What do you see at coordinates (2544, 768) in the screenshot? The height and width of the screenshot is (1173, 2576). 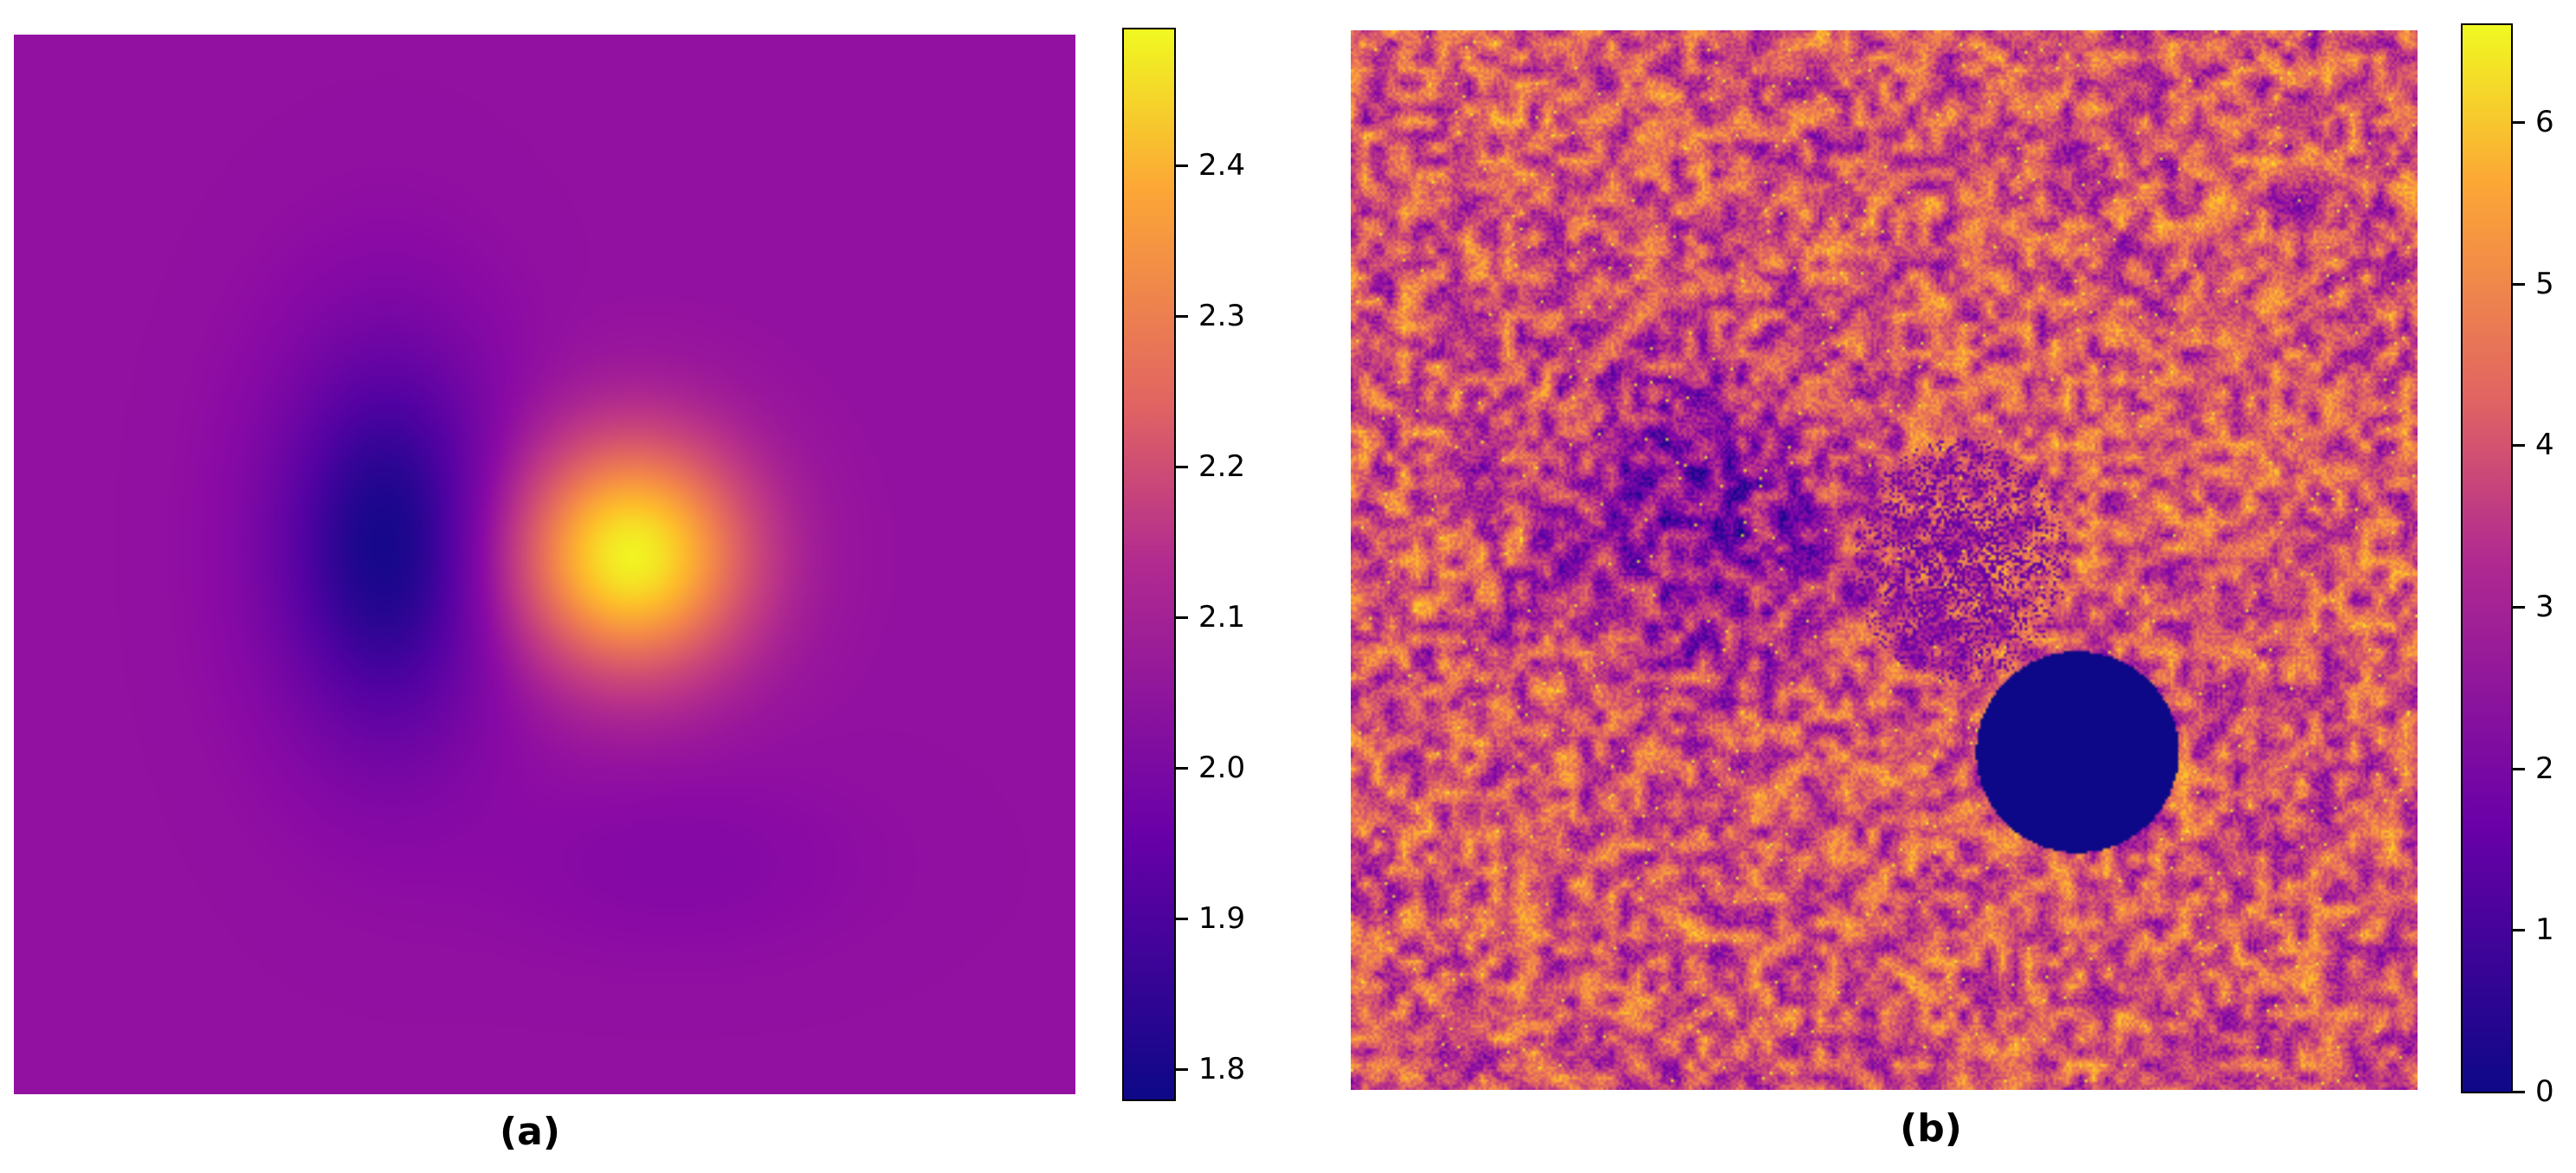 I see `tick-label: 2` at bounding box center [2544, 768].